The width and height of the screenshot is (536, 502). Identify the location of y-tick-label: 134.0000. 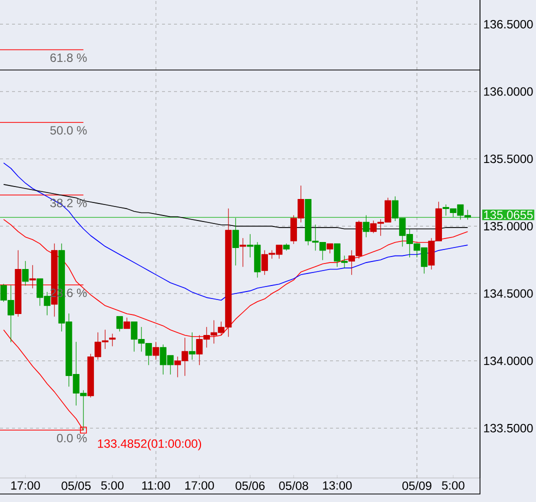
(508, 361).